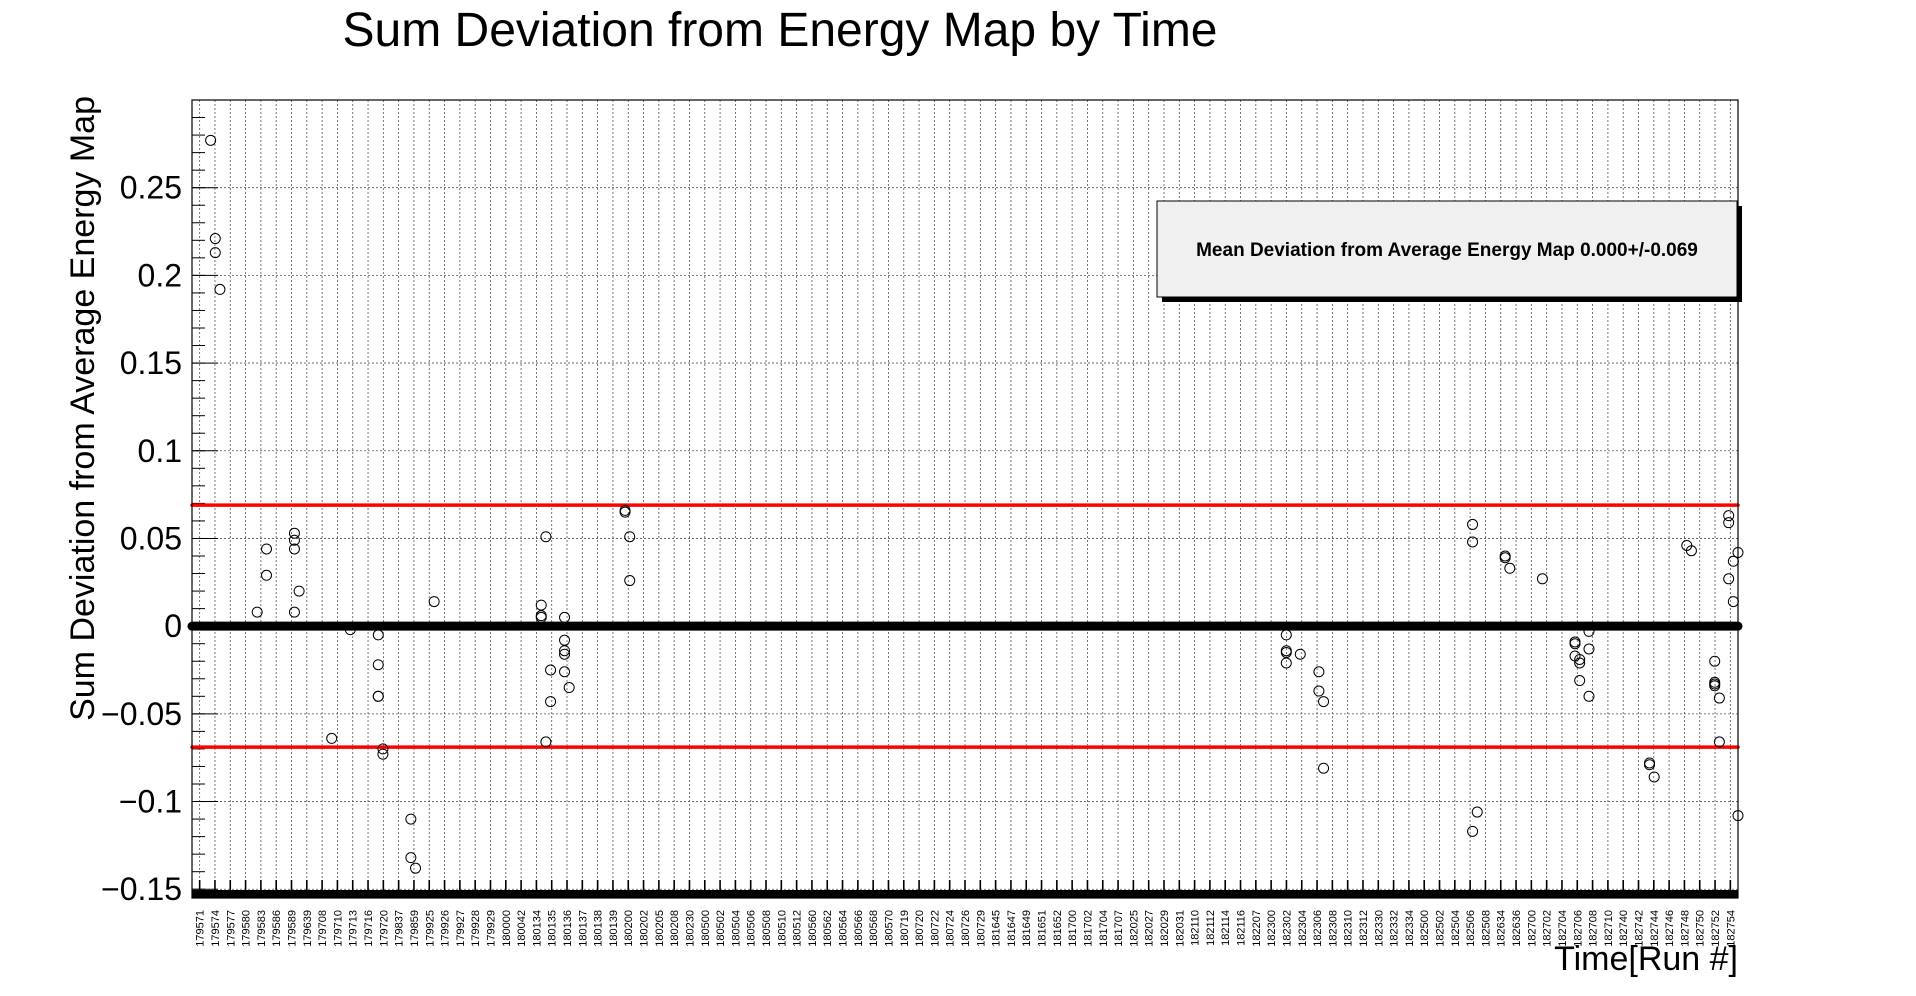 The height and width of the screenshot is (996, 1916). What do you see at coordinates (201, 928) in the screenshot?
I see `x-tick-label: 179571` at bounding box center [201, 928].